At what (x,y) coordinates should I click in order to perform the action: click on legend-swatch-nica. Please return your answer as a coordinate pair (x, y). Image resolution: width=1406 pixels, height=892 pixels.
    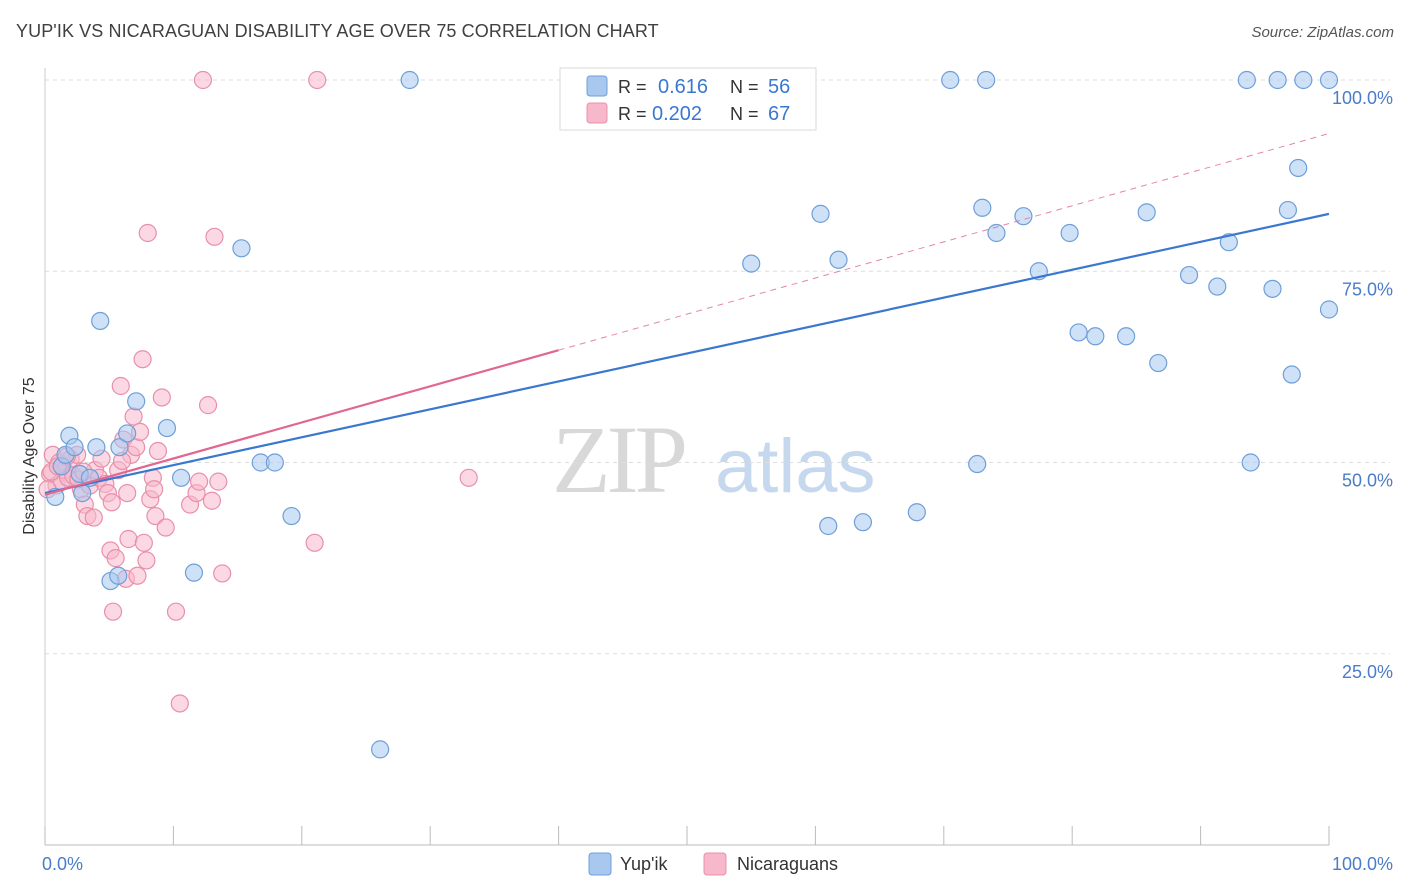
    Looking at the image, I should click on (715, 864).